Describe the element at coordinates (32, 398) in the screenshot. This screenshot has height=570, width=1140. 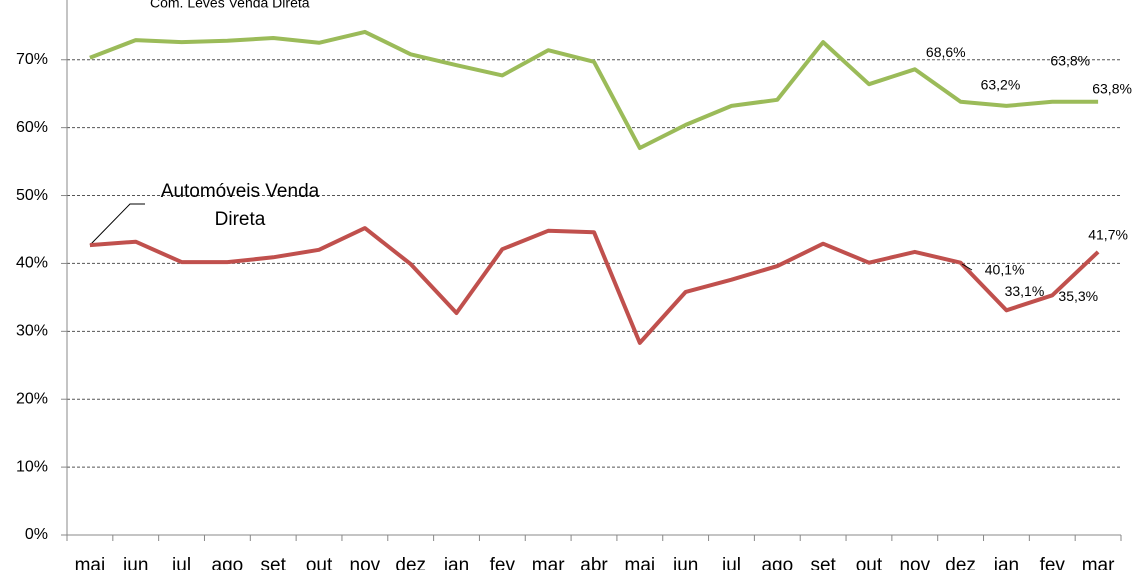
I see `y-tick-label: 20%` at that location.